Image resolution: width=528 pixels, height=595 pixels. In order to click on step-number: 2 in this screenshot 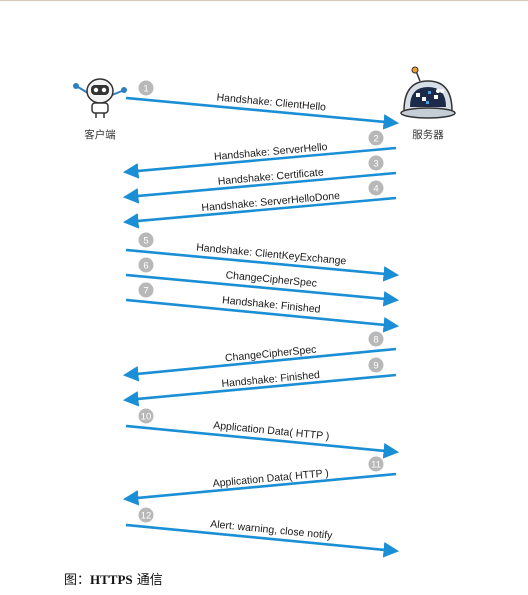, I will do `click(375, 138)`.